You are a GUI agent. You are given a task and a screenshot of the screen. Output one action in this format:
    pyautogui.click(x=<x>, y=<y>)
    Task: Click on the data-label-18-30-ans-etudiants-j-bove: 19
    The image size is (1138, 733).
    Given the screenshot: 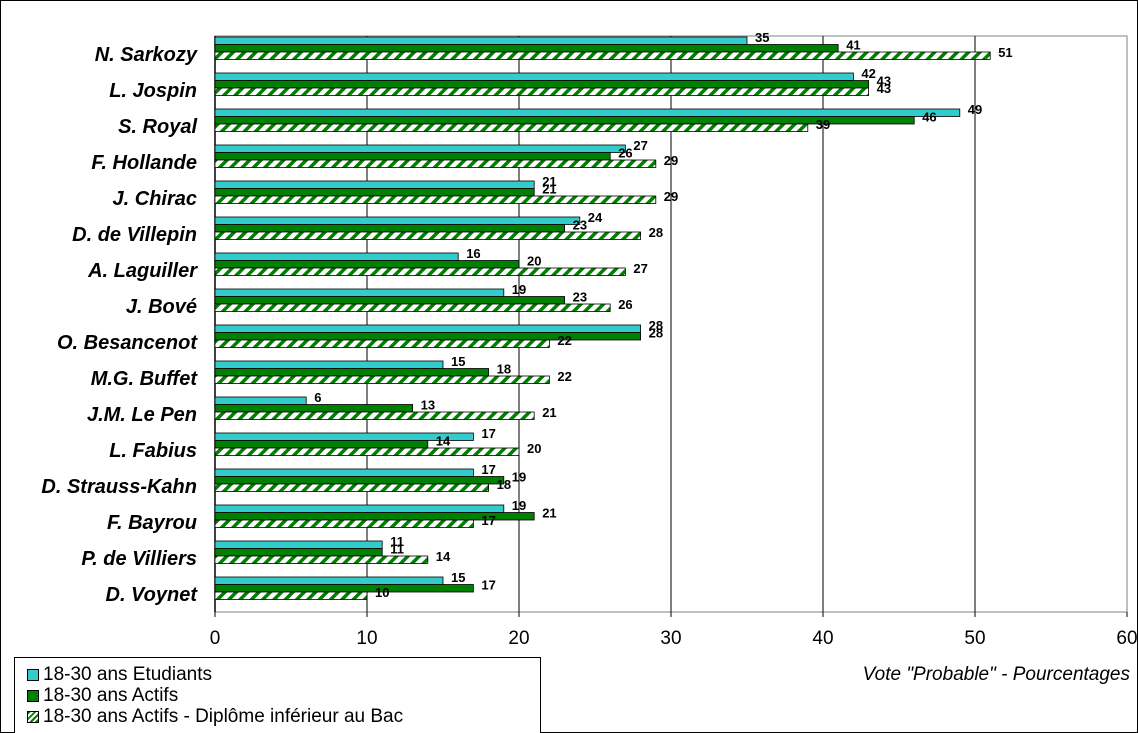 What is the action you would take?
    pyautogui.click(x=519, y=289)
    